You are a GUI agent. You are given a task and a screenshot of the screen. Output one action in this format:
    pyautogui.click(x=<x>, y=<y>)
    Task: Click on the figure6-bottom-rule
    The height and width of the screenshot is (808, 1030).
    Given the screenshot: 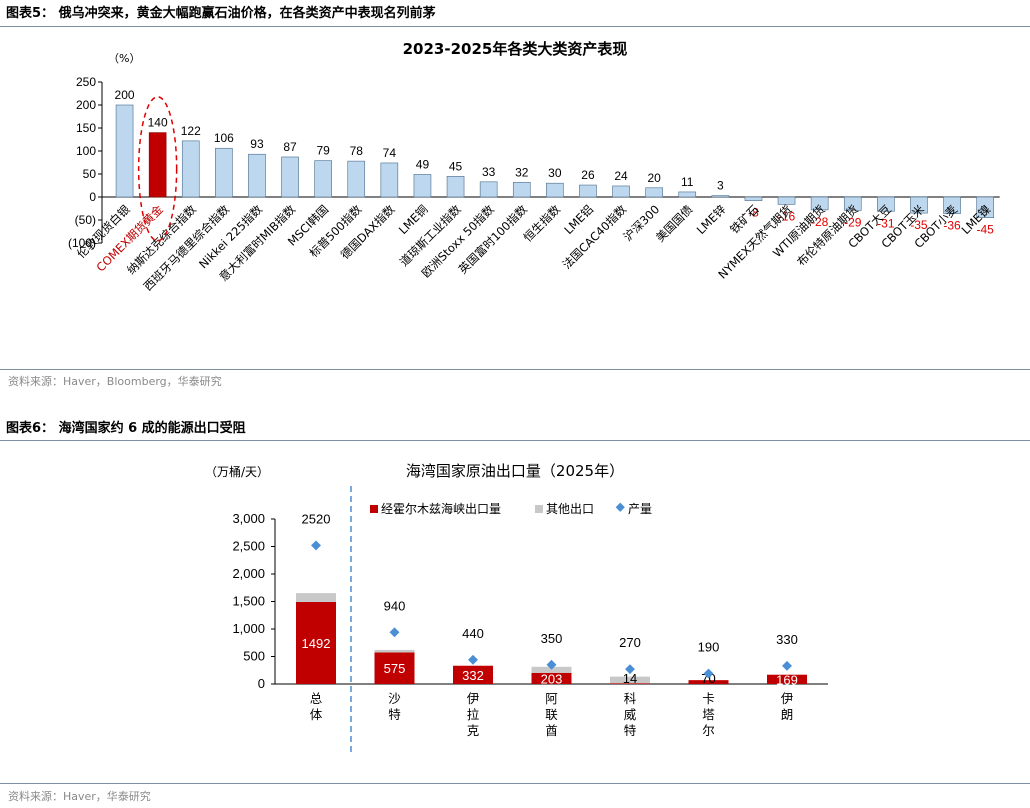 What is the action you would take?
    pyautogui.click(x=515, y=783)
    